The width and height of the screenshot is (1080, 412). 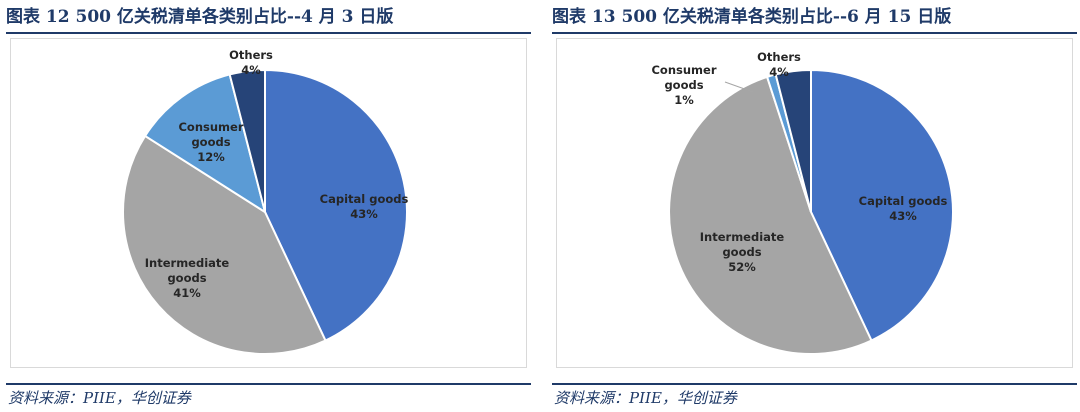 What do you see at coordinates (211, 157) in the screenshot?
I see `slice-value-consumer-goods: 12%` at bounding box center [211, 157].